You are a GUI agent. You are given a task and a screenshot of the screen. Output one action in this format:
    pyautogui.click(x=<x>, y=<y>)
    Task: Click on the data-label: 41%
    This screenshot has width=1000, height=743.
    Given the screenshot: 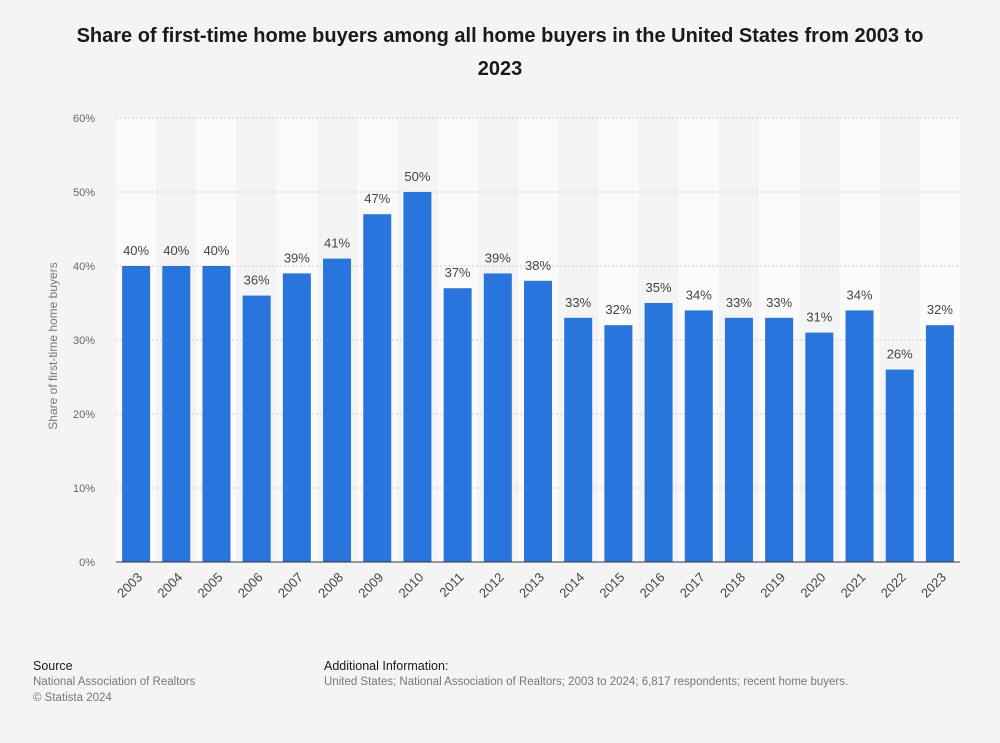 What is the action you would take?
    pyautogui.click(x=337, y=243)
    